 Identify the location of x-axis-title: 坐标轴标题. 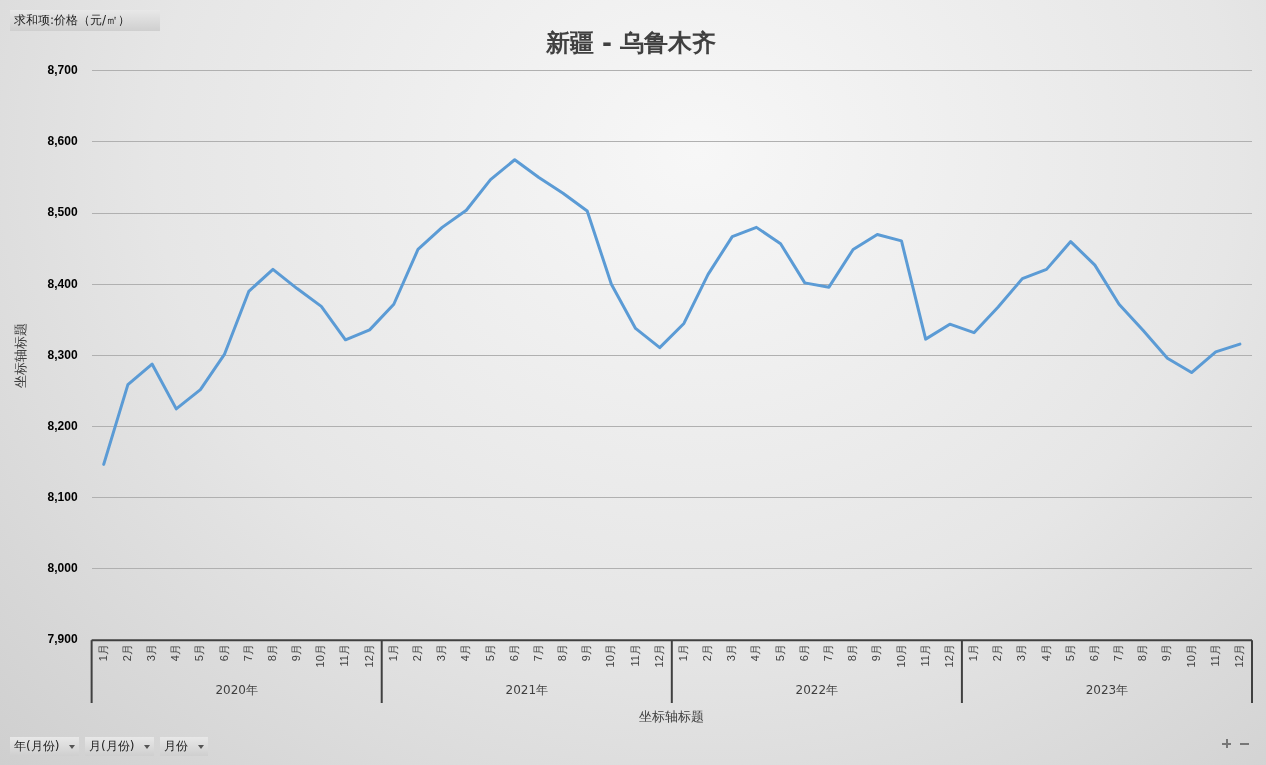
(672, 716).